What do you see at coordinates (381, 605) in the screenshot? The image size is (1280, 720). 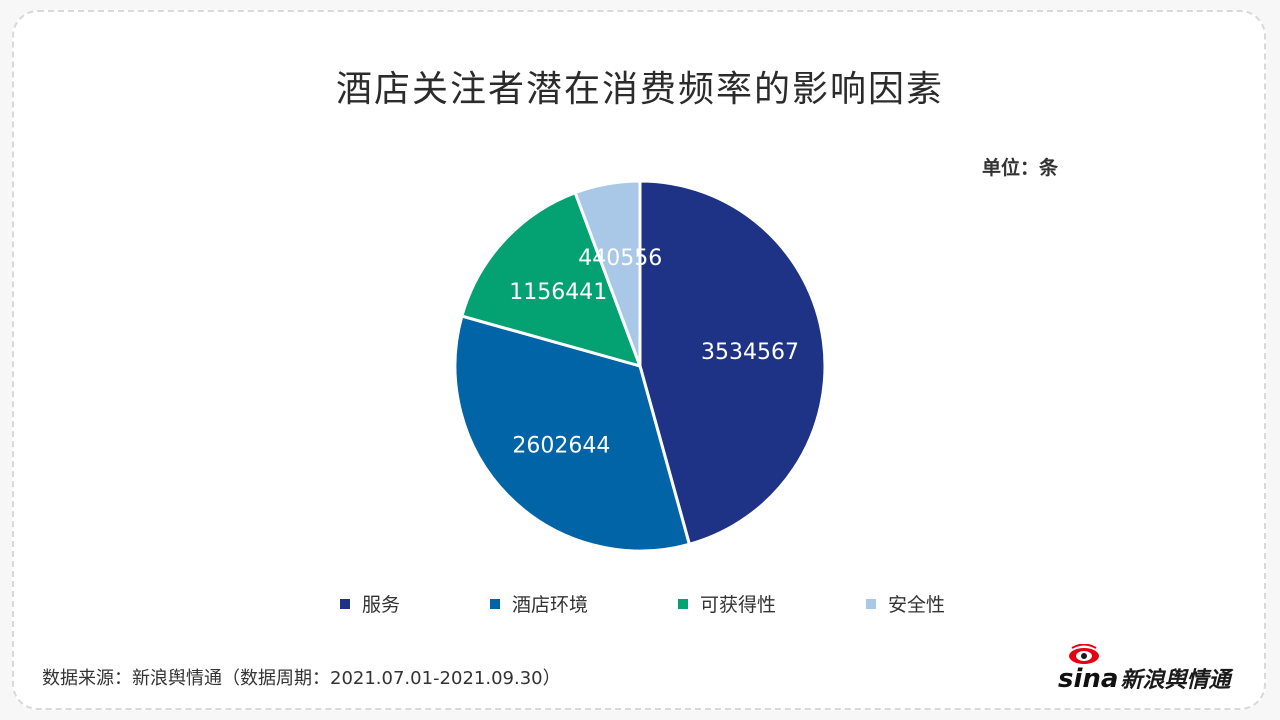 I see `legend-label: 服务` at bounding box center [381, 605].